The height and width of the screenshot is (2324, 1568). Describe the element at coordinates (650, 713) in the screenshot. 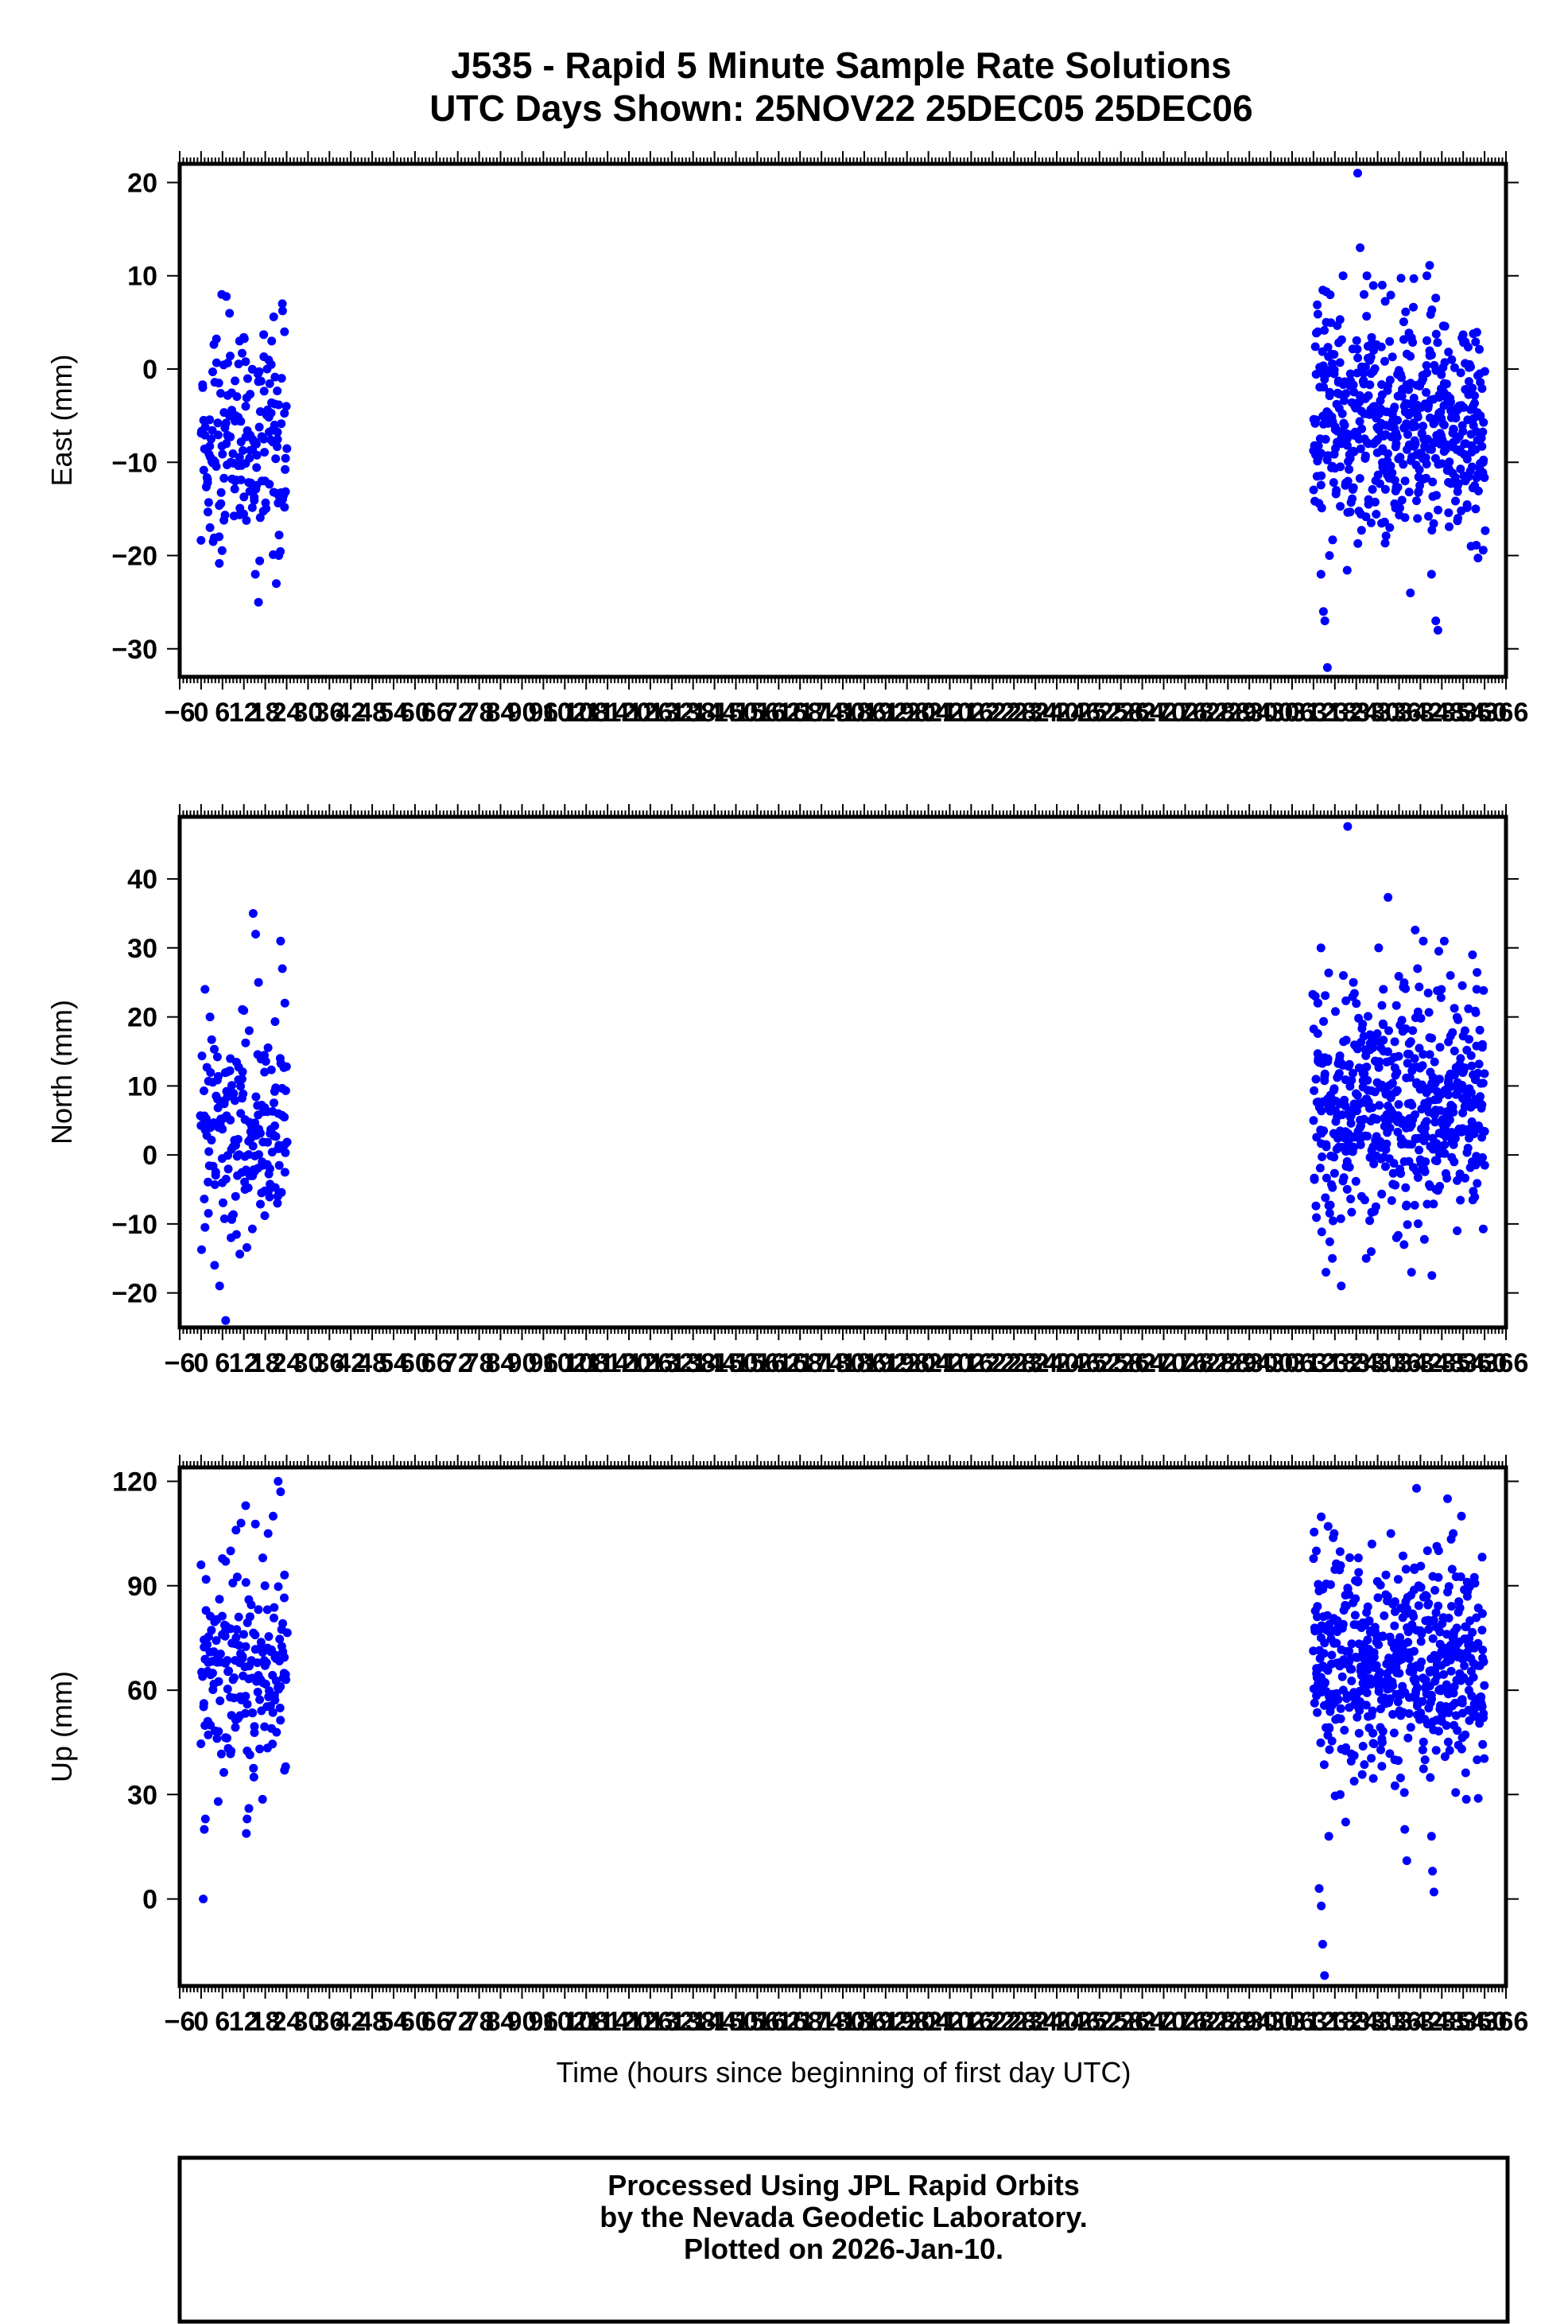

I see `x-tick-label: 126` at that location.